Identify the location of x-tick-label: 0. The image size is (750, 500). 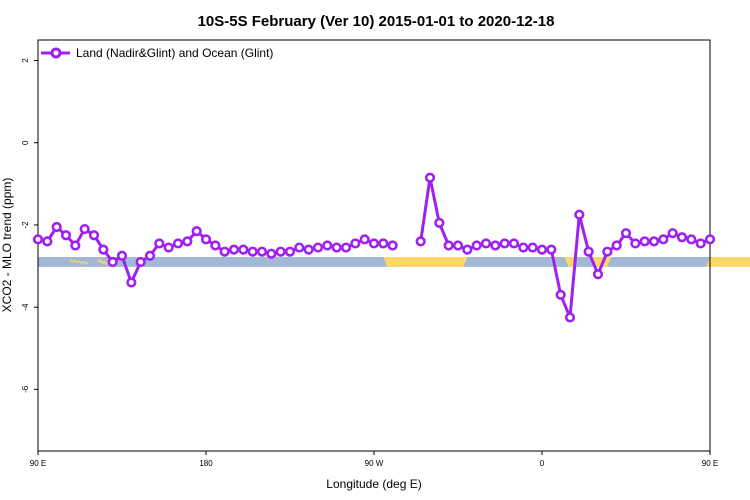
(542, 463).